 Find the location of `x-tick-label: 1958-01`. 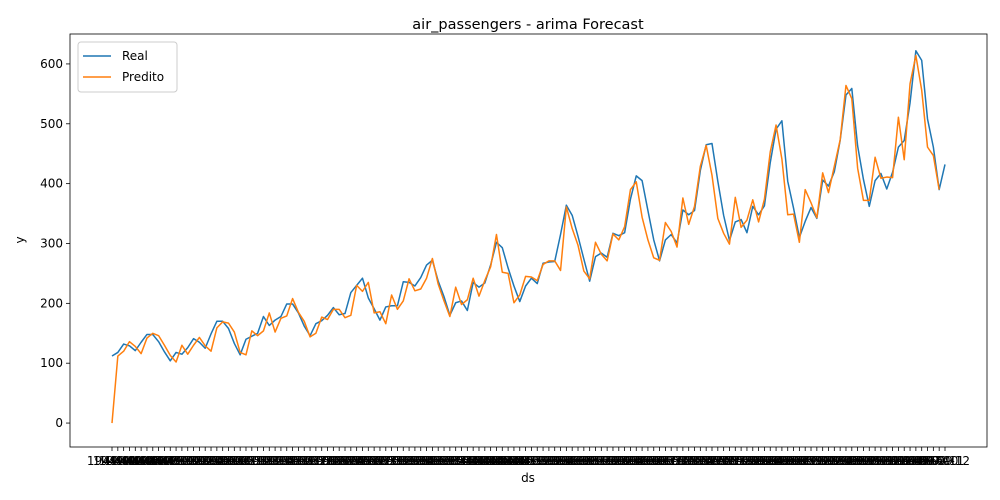

x-tick-label: 1958-01 is located at coordinates (741, 461).